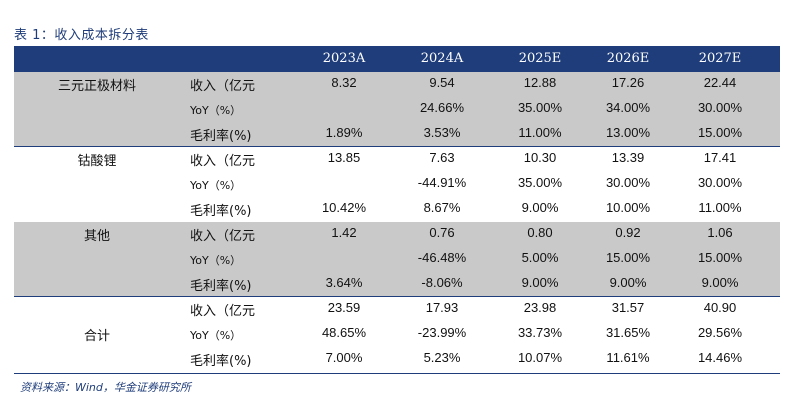 The width and height of the screenshot is (795, 401). Describe the element at coordinates (442, 132) in the screenshot. I see `table-cell: 3.53%` at that location.